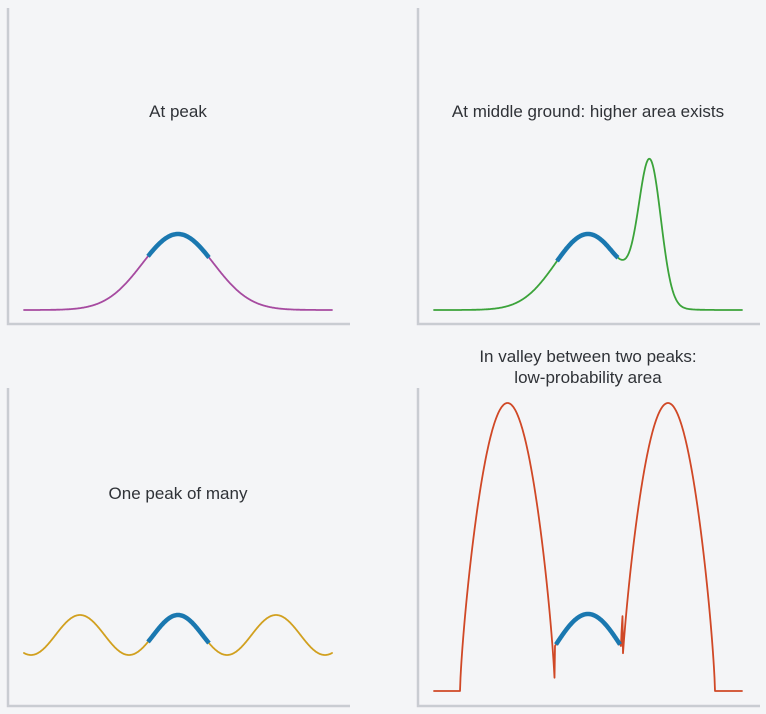  I want to click on panel-title-at-peak: At peak, so click(178, 111).